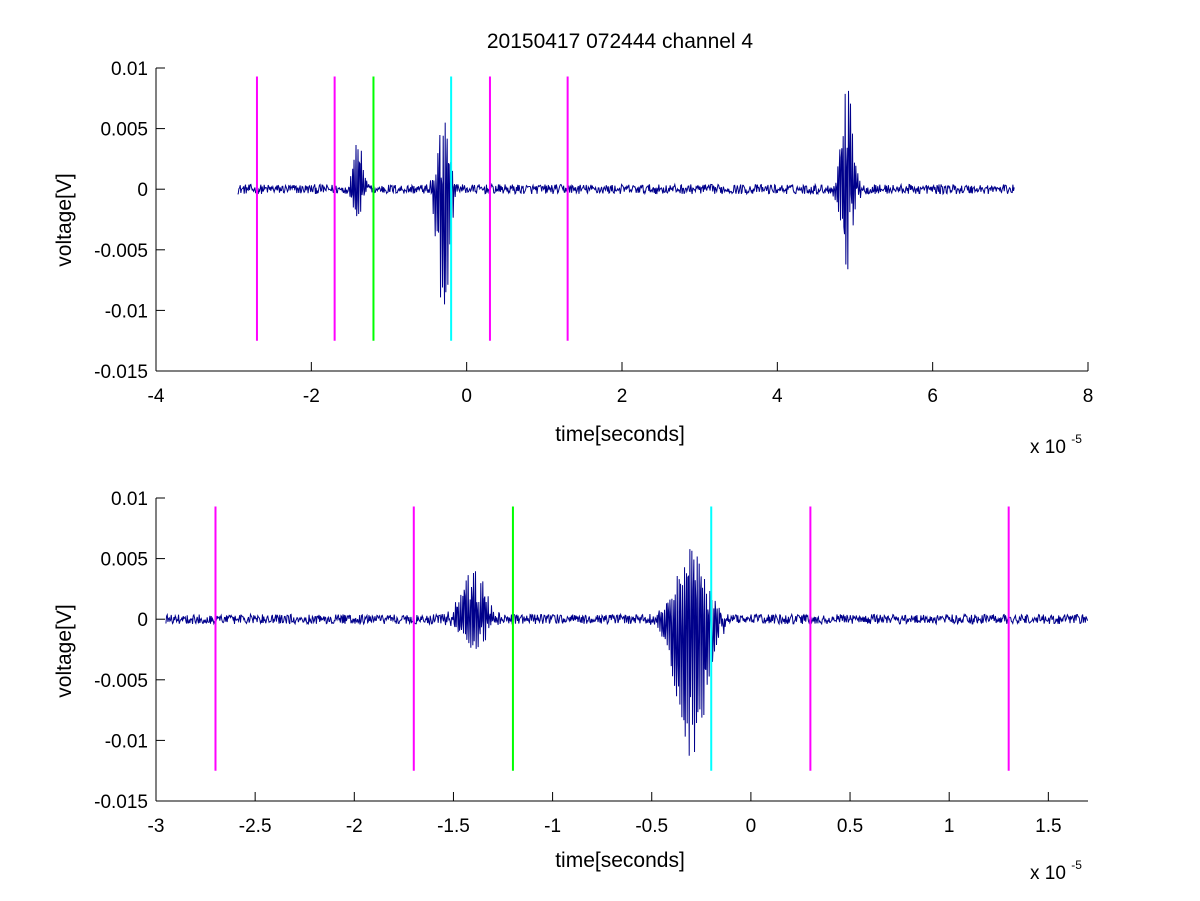  What do you see at coordinates (156, 826) in the screenshot?
I see `x-tick-label: -3` at bounding box center [156, 826].